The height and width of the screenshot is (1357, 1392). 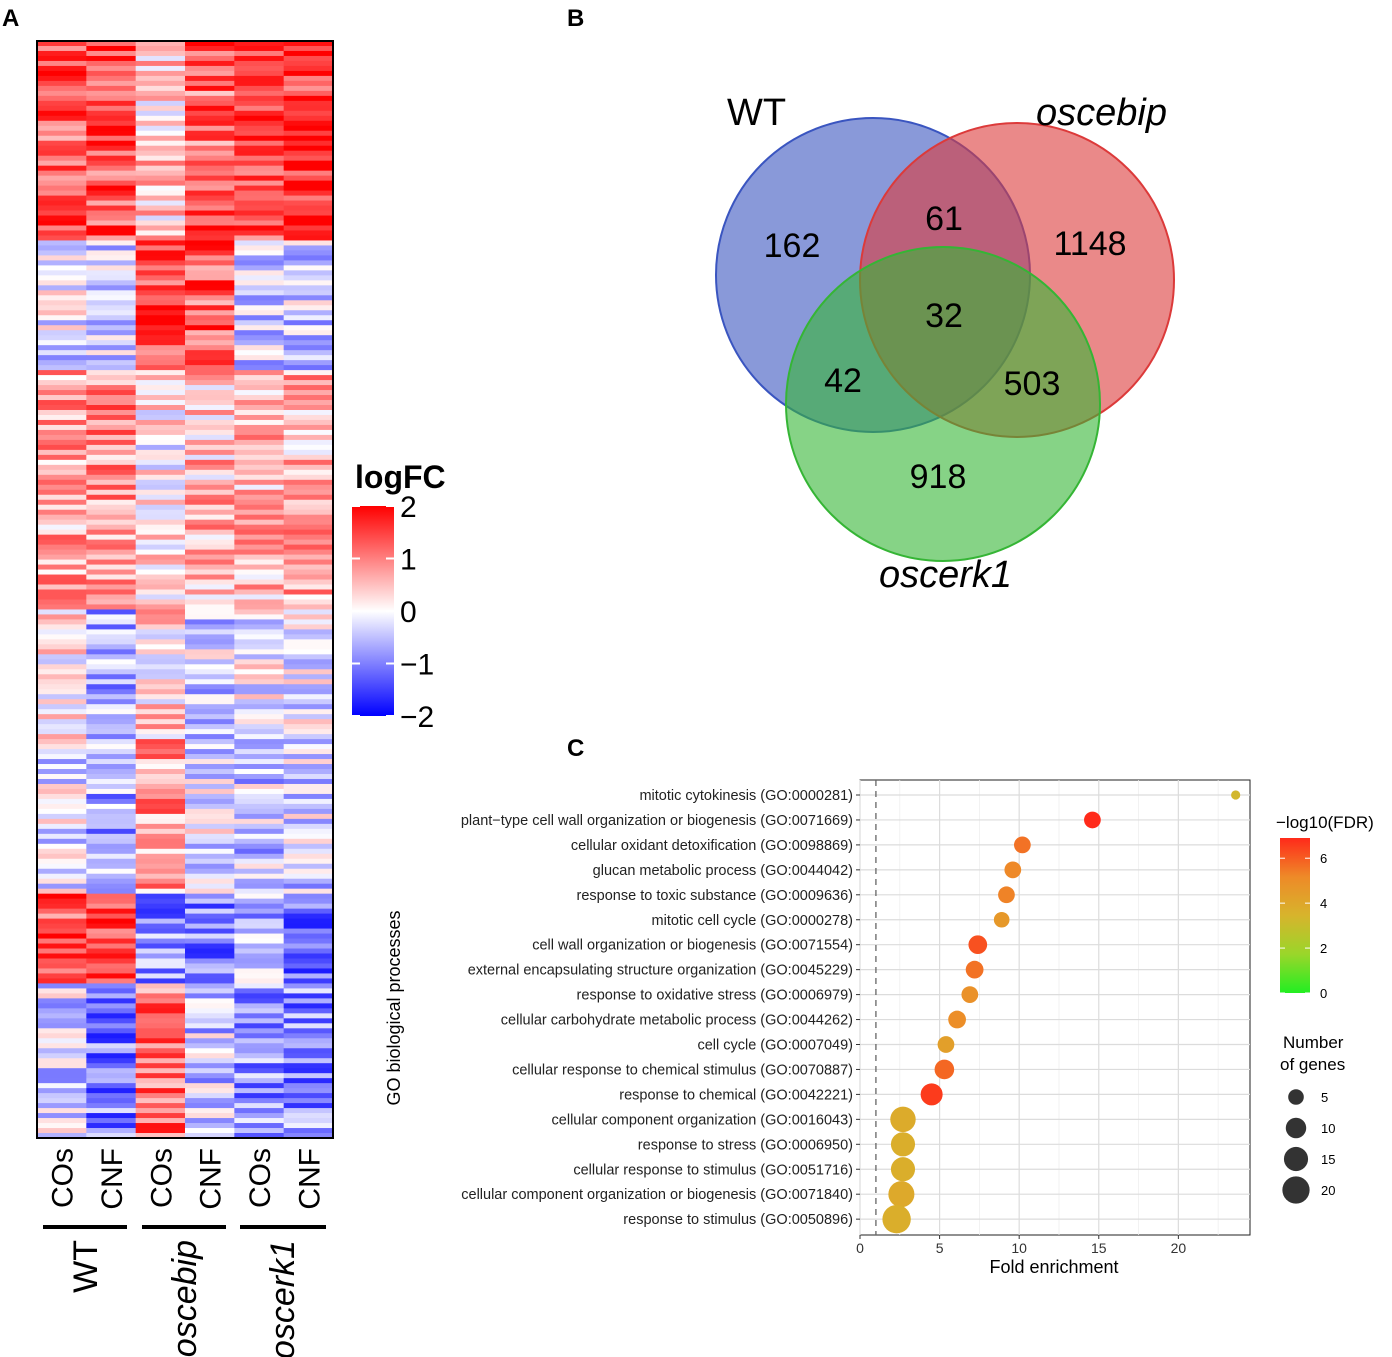 What do you see at coordinates (187, 1179) in the screenshot?
I see `heatmap-condition-labels: COs CNF COs CNF COs CNF` at bounding box center [187, 1179].